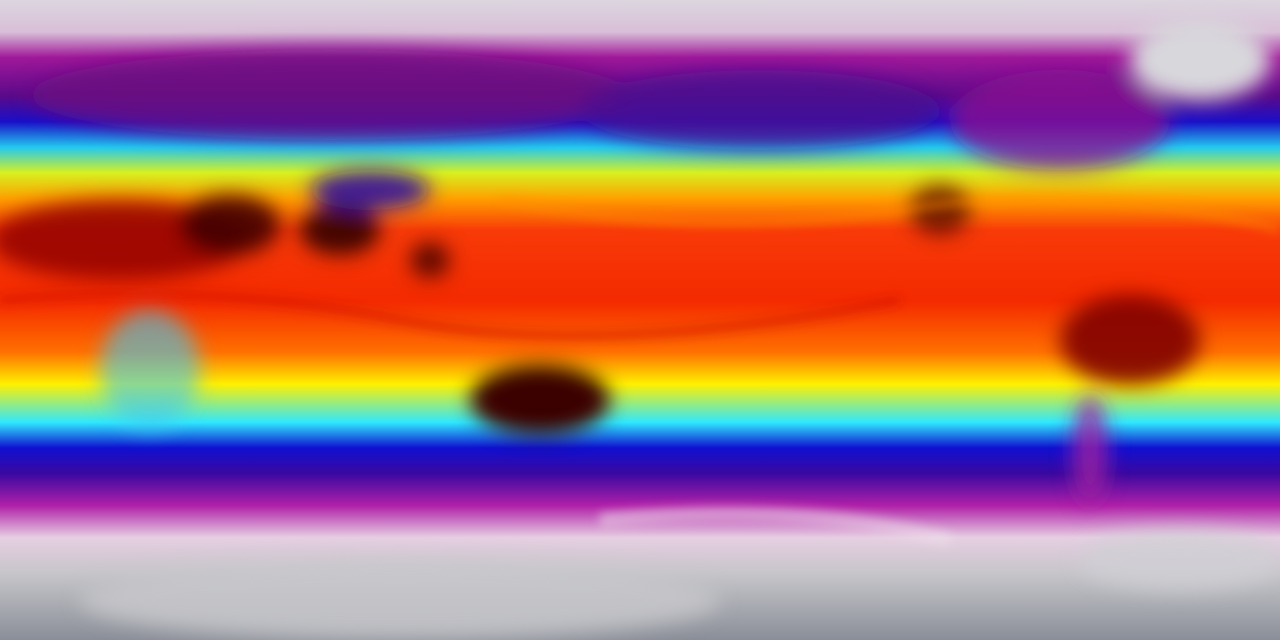  Describe the element at coordinates (540, 400) in the screenshot. I see `australia` at that location.